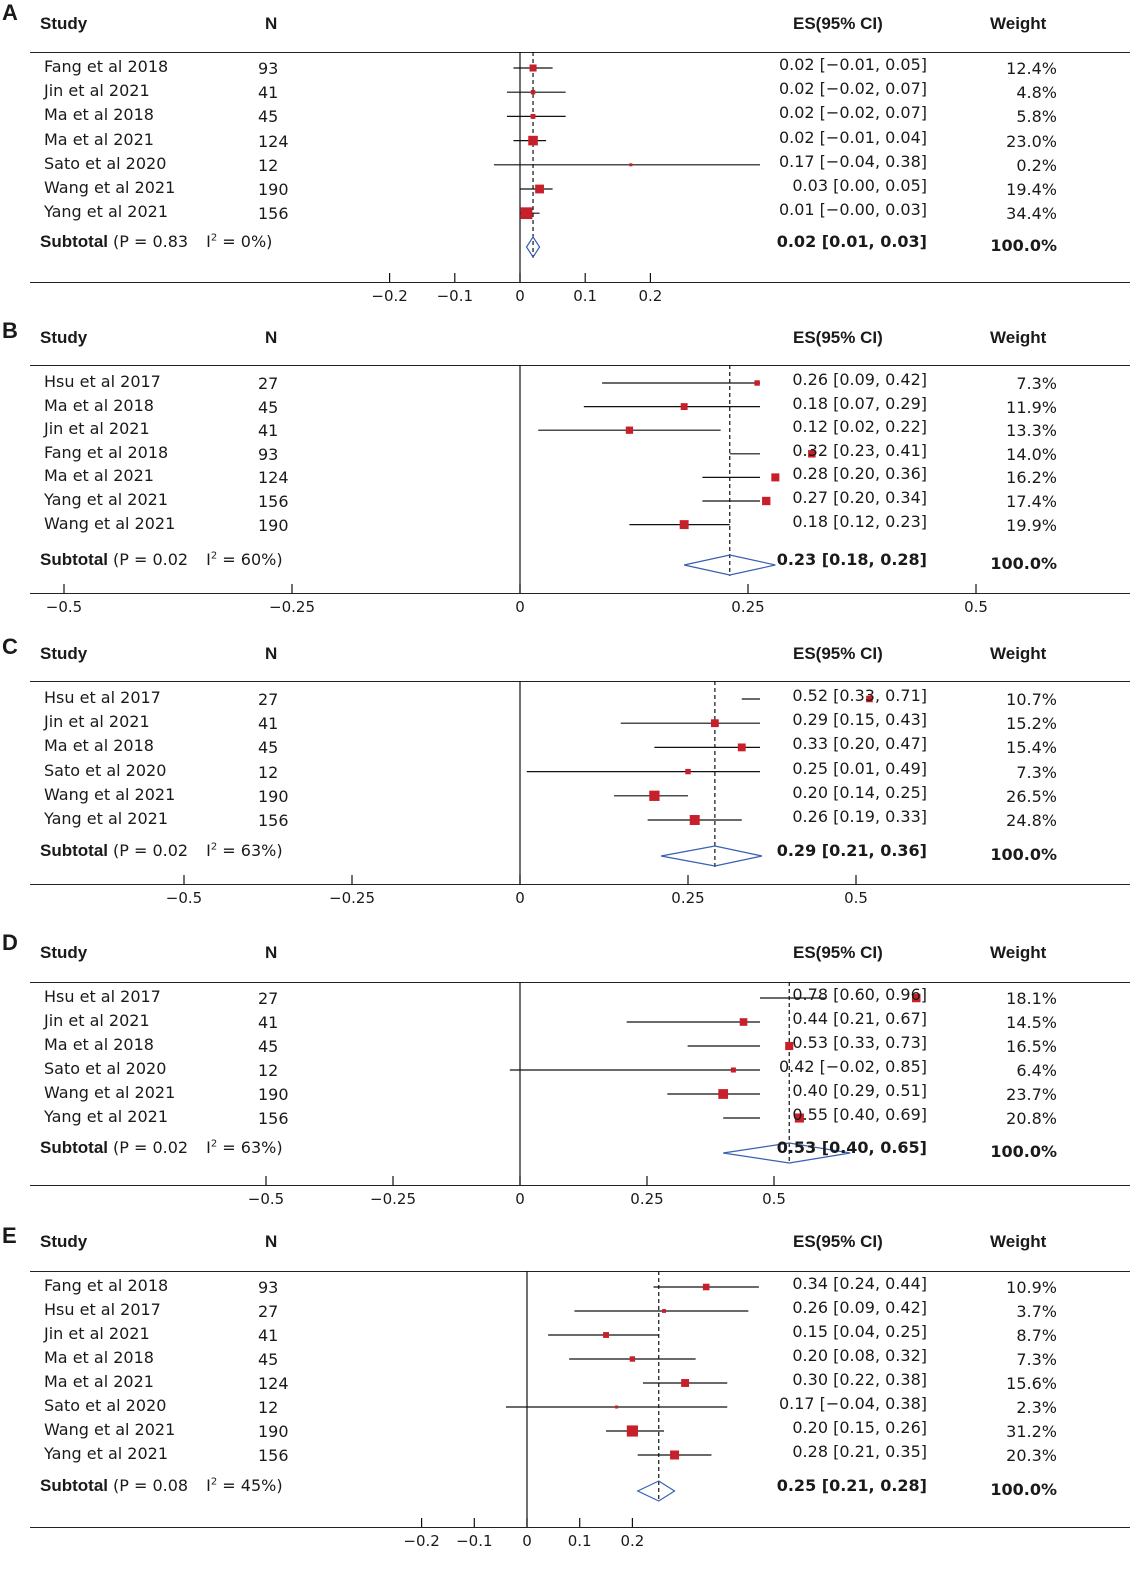  Describe the element at coordinates (859, 1379) in the screenshot. I see `study-es-ci: 0.30 [0.22, 0.38]` at that location.